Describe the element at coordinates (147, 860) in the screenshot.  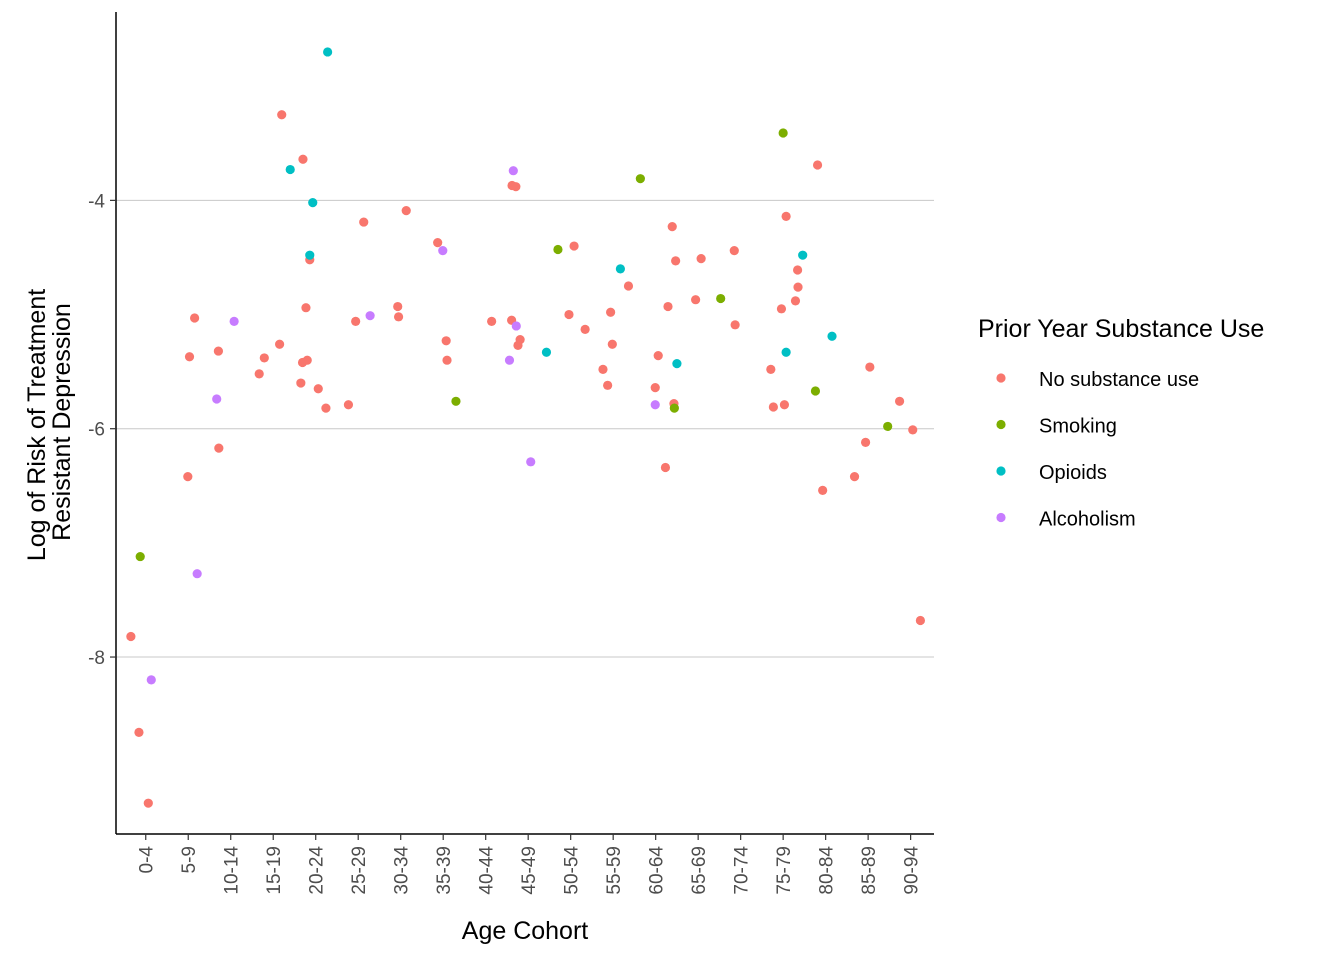
I see `x-tick-label: 0-4` at that location.